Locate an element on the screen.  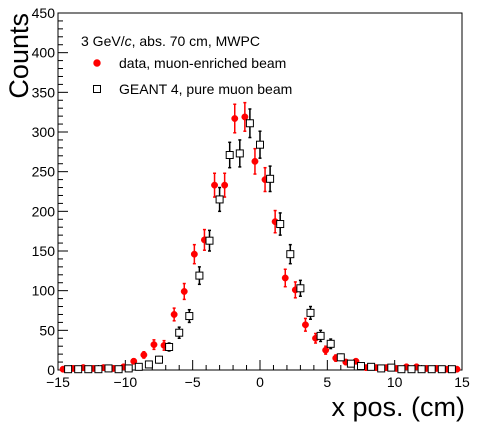
y-tick-label: 400 is located at coordinates (44, 53).